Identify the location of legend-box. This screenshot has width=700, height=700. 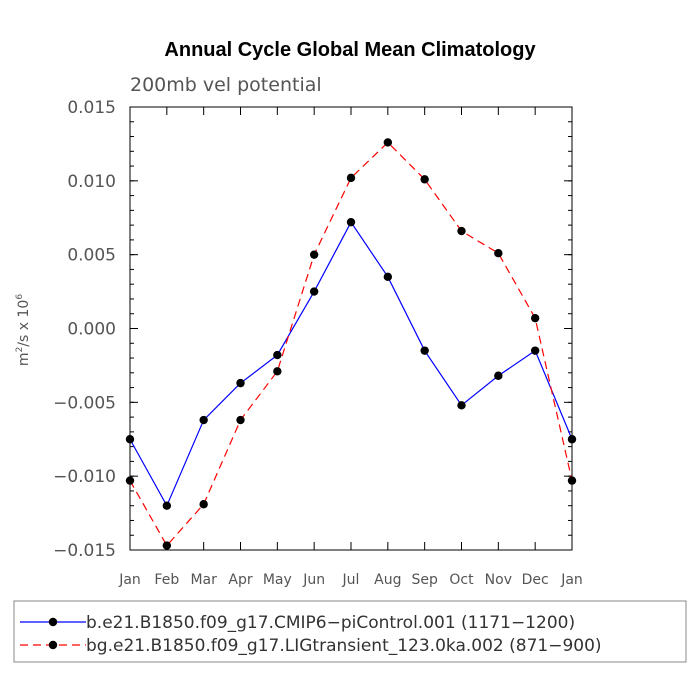
(350, 631).